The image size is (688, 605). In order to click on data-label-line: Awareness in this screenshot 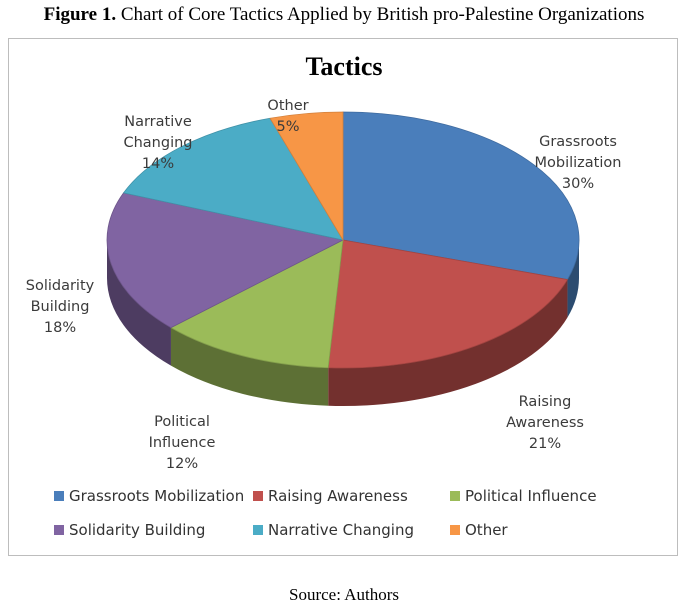, I will do `click(545, 423)`.